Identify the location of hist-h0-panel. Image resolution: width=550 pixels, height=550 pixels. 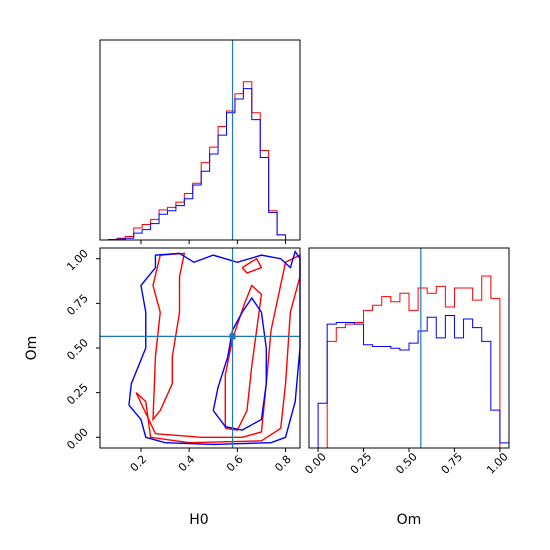
(200, 141).